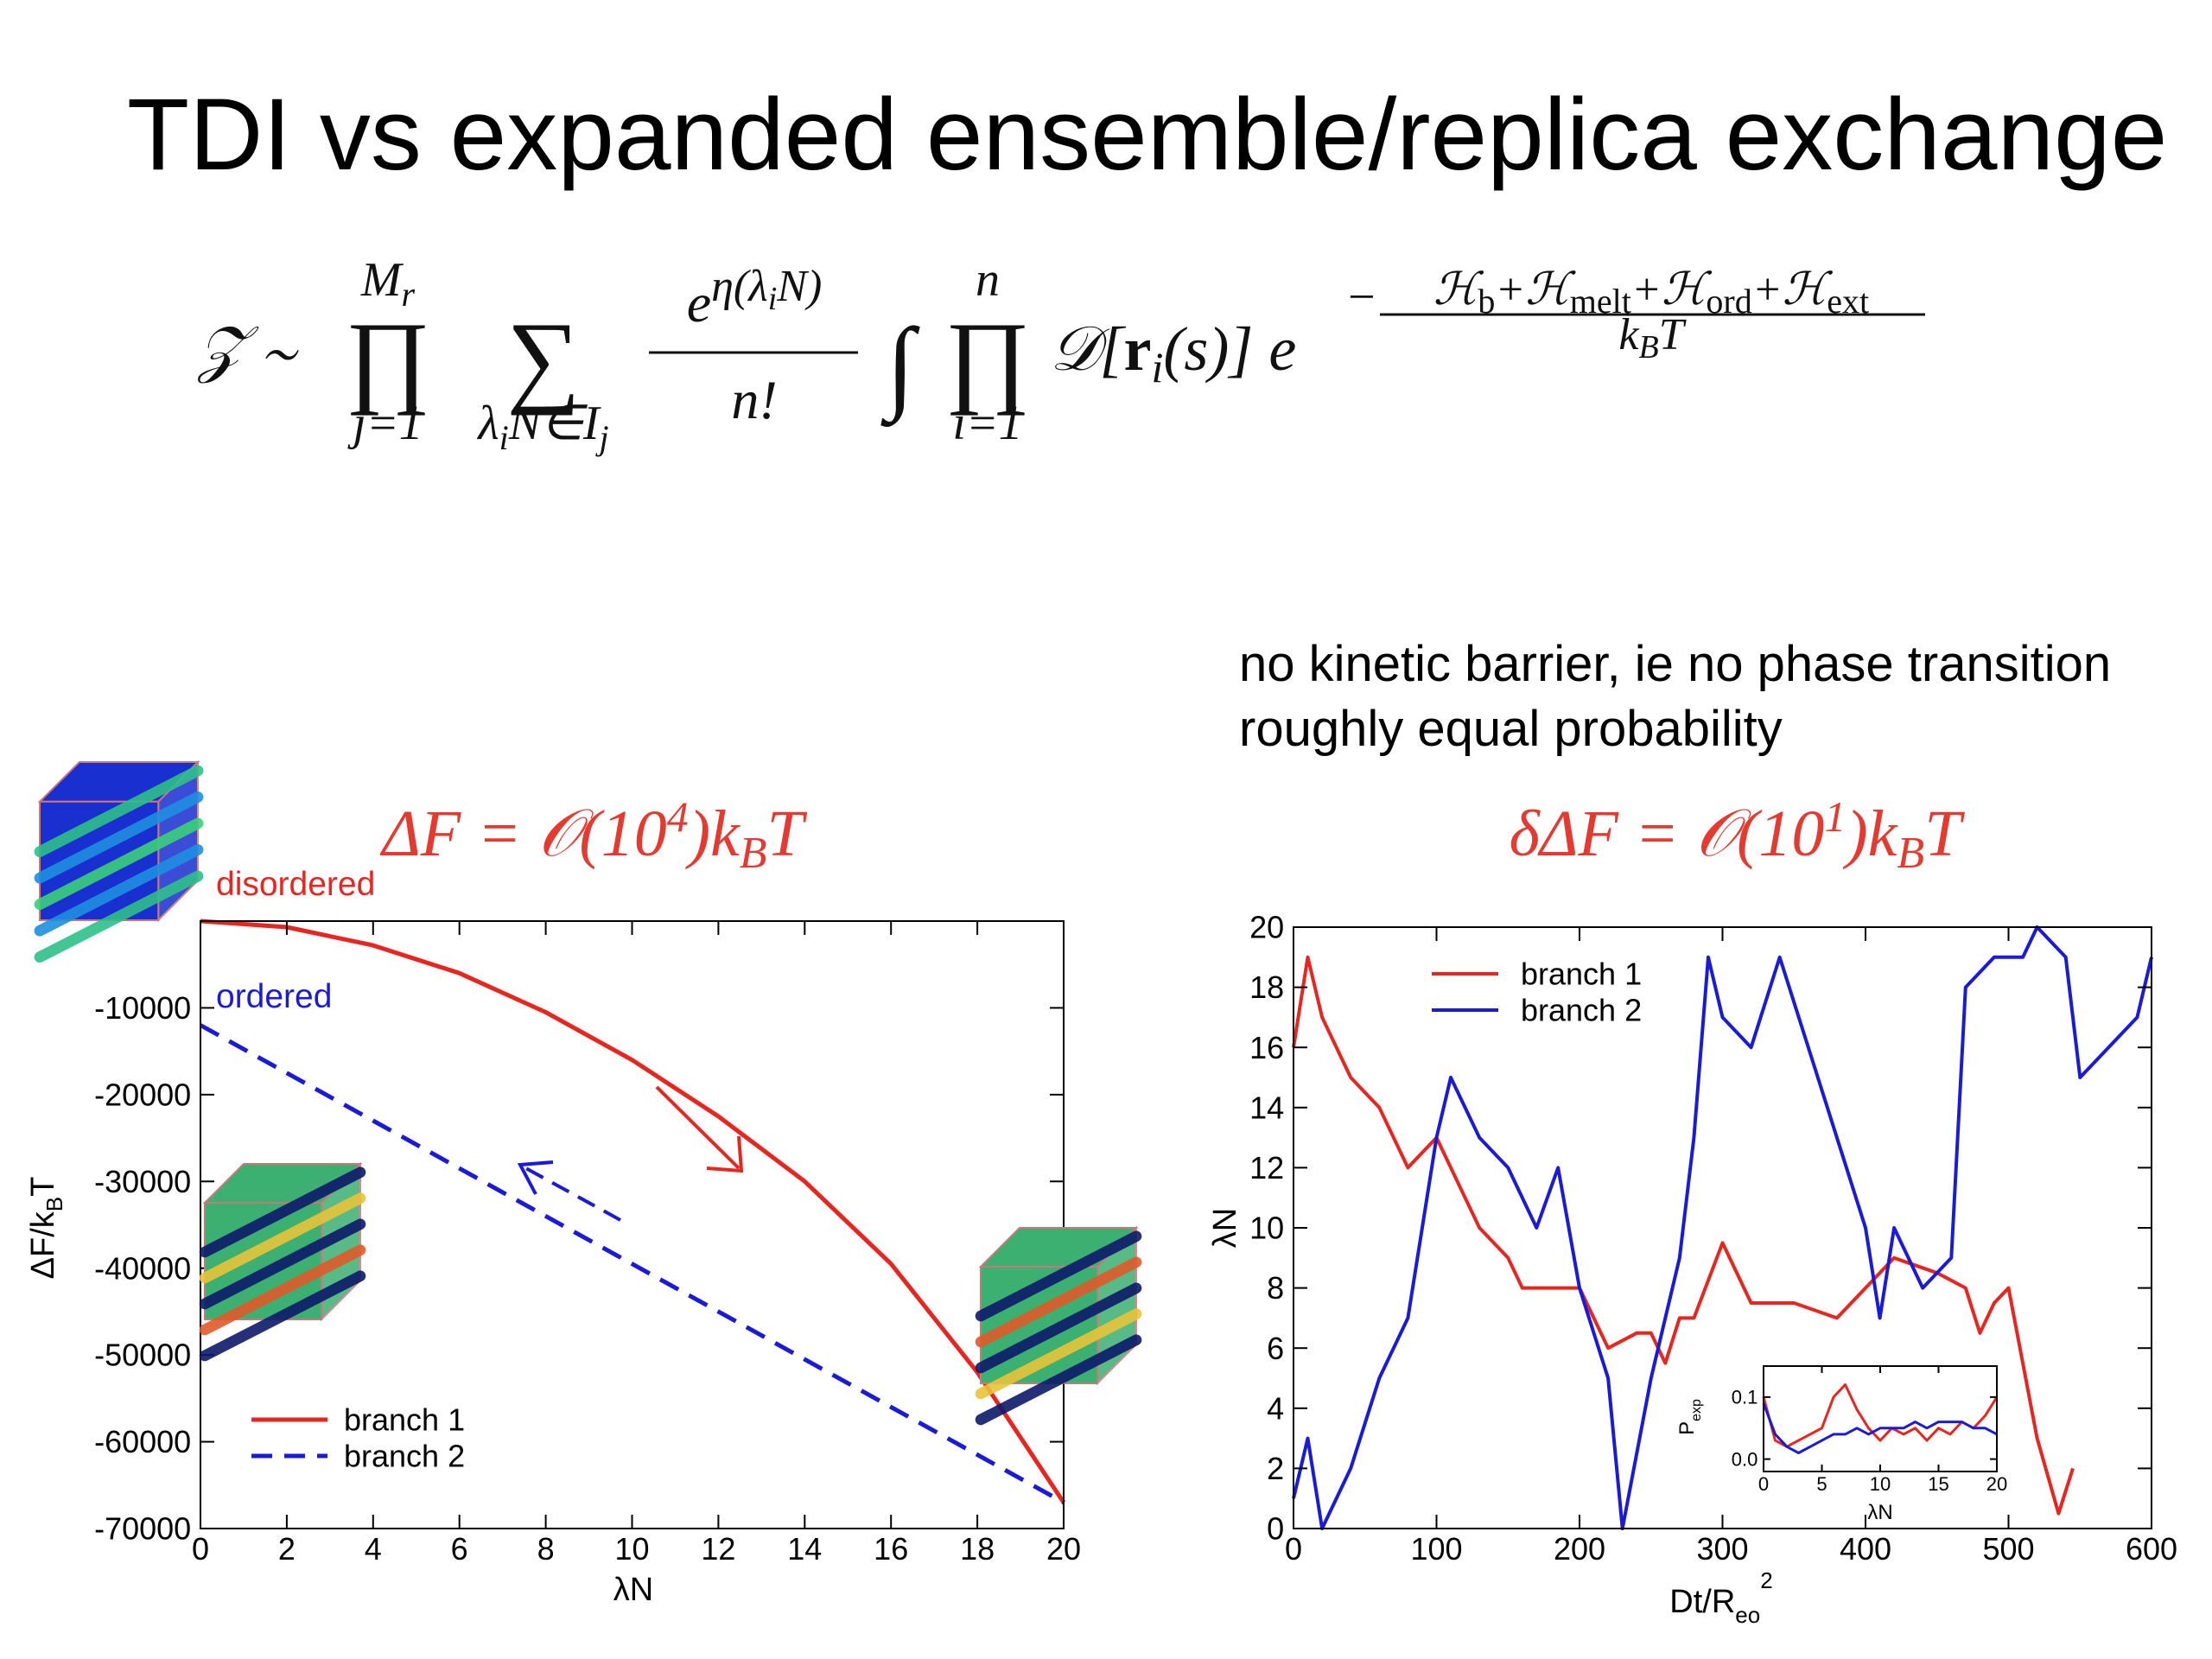  Describe the element at coordinates (1747, 1615) in the screenshot. I see `label-part: eo` at that location.